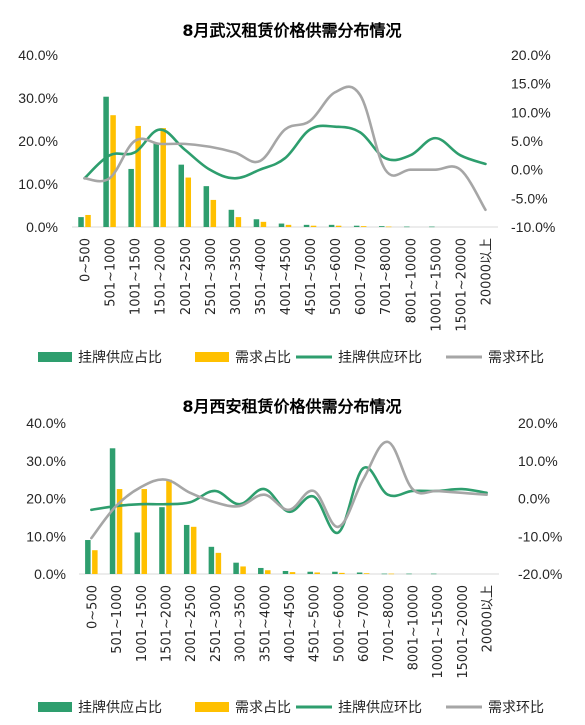 The image size is (585, 725). What do you see at coordinates (527, 170) in the screenshot?
I see `y-right-tick: 0.0%` at bounding box center [527, 170].